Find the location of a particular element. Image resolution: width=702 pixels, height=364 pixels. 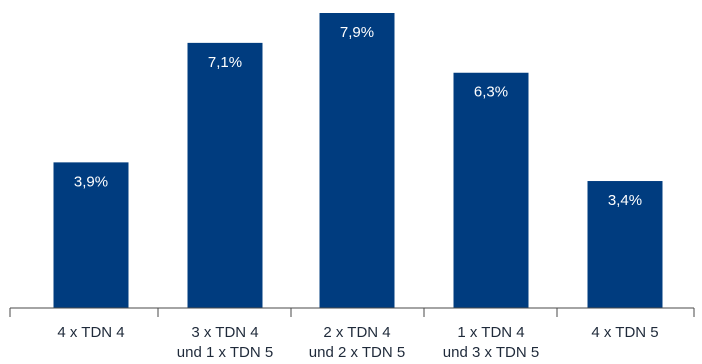

bar-value-label-2: 7,1% is located at coordinates (225, 62).